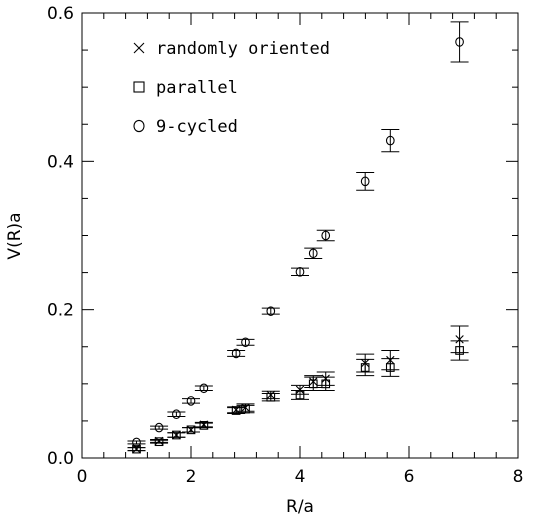 This screenshot has width=533, height=519. What do you see at coordinates (409, 477) in the screenshot?
I see `x-tick-label: 6` at bounding box center [409, 477].